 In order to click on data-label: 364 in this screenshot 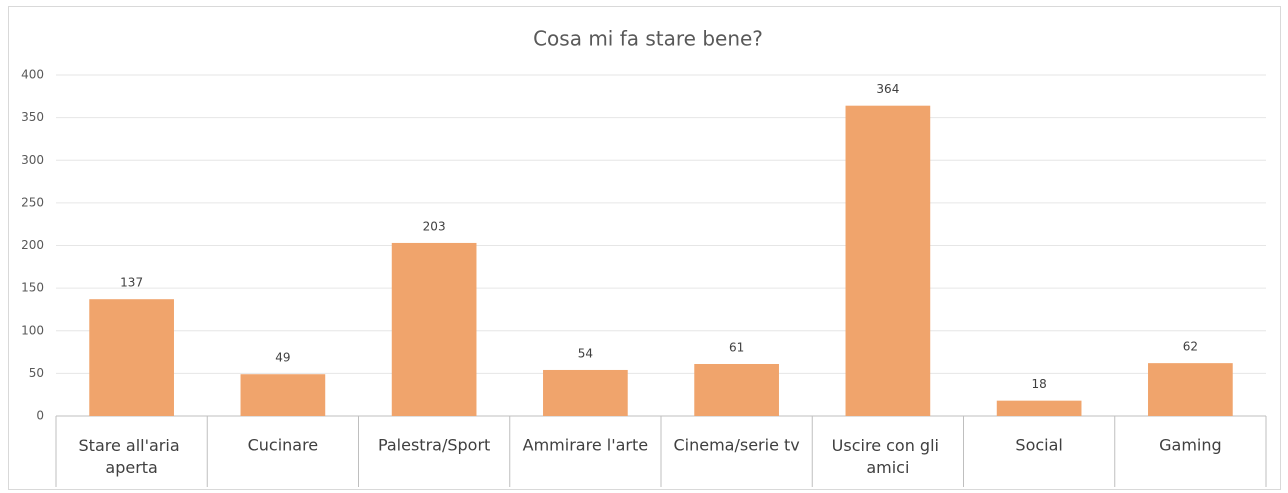, I will do `click(887, 89)`.